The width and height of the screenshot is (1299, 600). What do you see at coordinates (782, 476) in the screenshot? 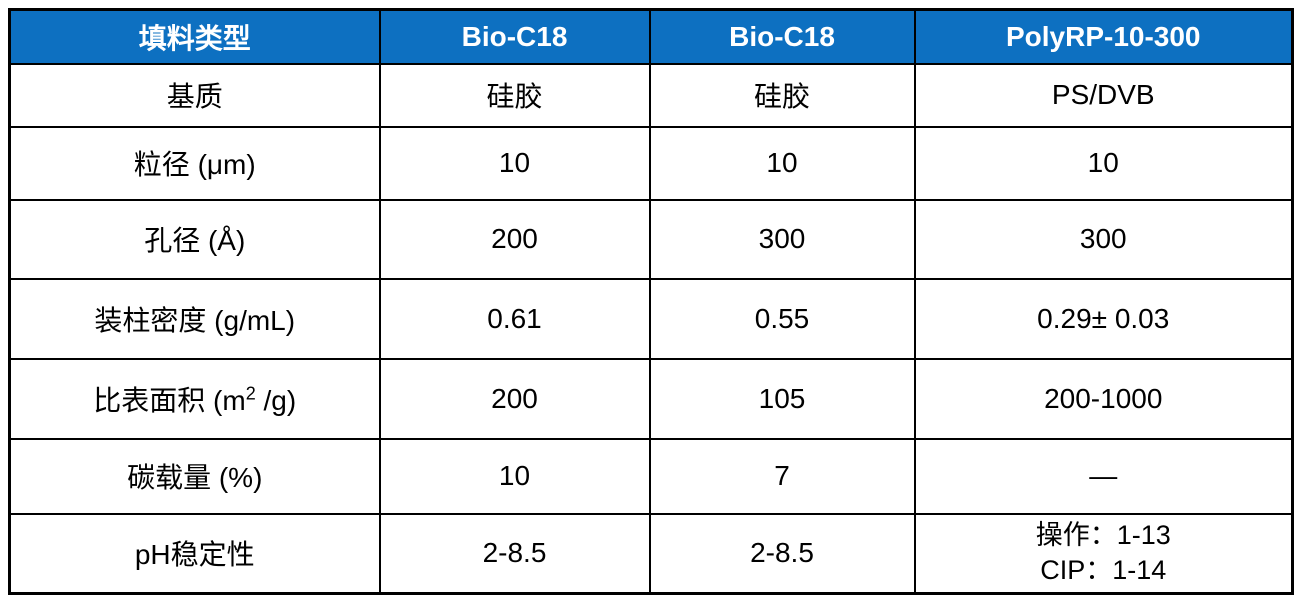
I see `value-cell: 7` at bounding box center [782, 476].